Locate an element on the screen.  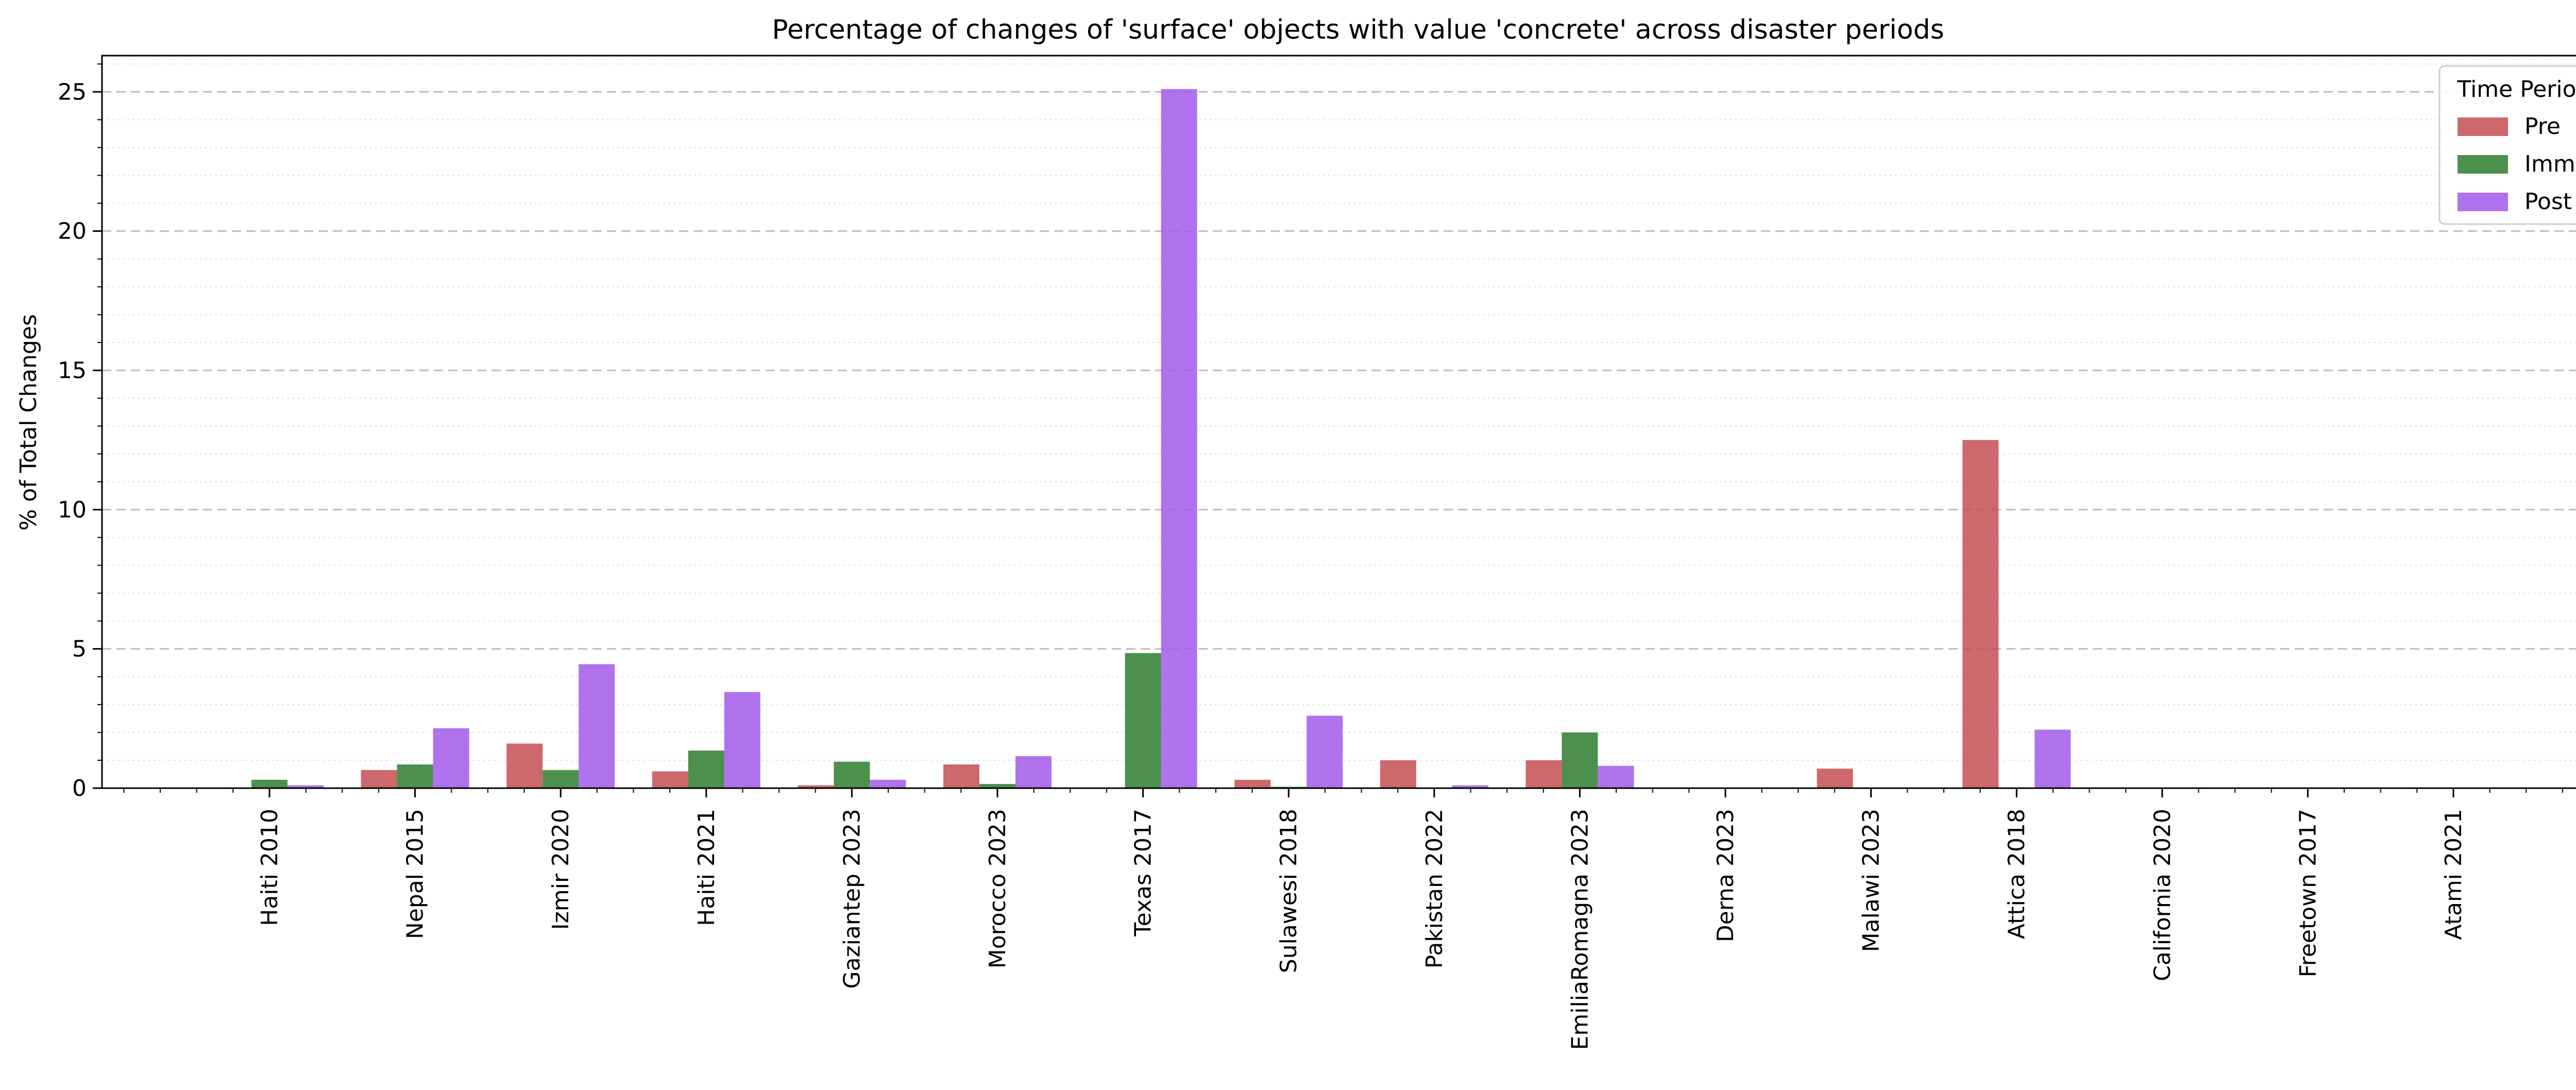
x-tick-label: Texas 2017 is located at coordinates (1143, 873).